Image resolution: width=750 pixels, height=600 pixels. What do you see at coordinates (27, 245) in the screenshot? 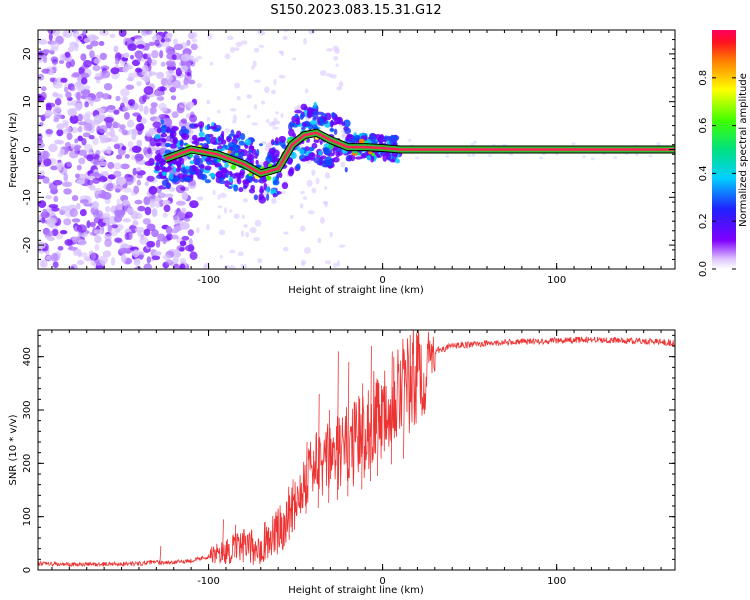
I see `top-ytick-label: -20` at bounding box center [27, 245].